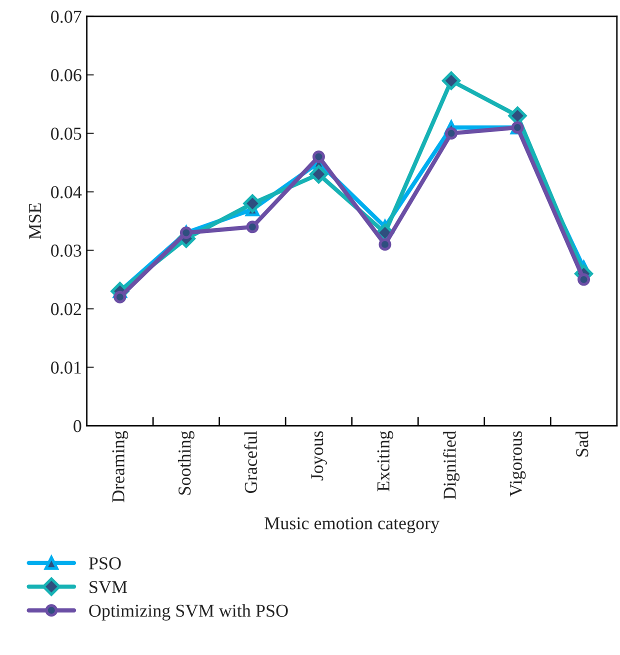 The height and width of the screenshot is (655, 620). I want to click on y-tick-label: 0.01, so click(66, 368).